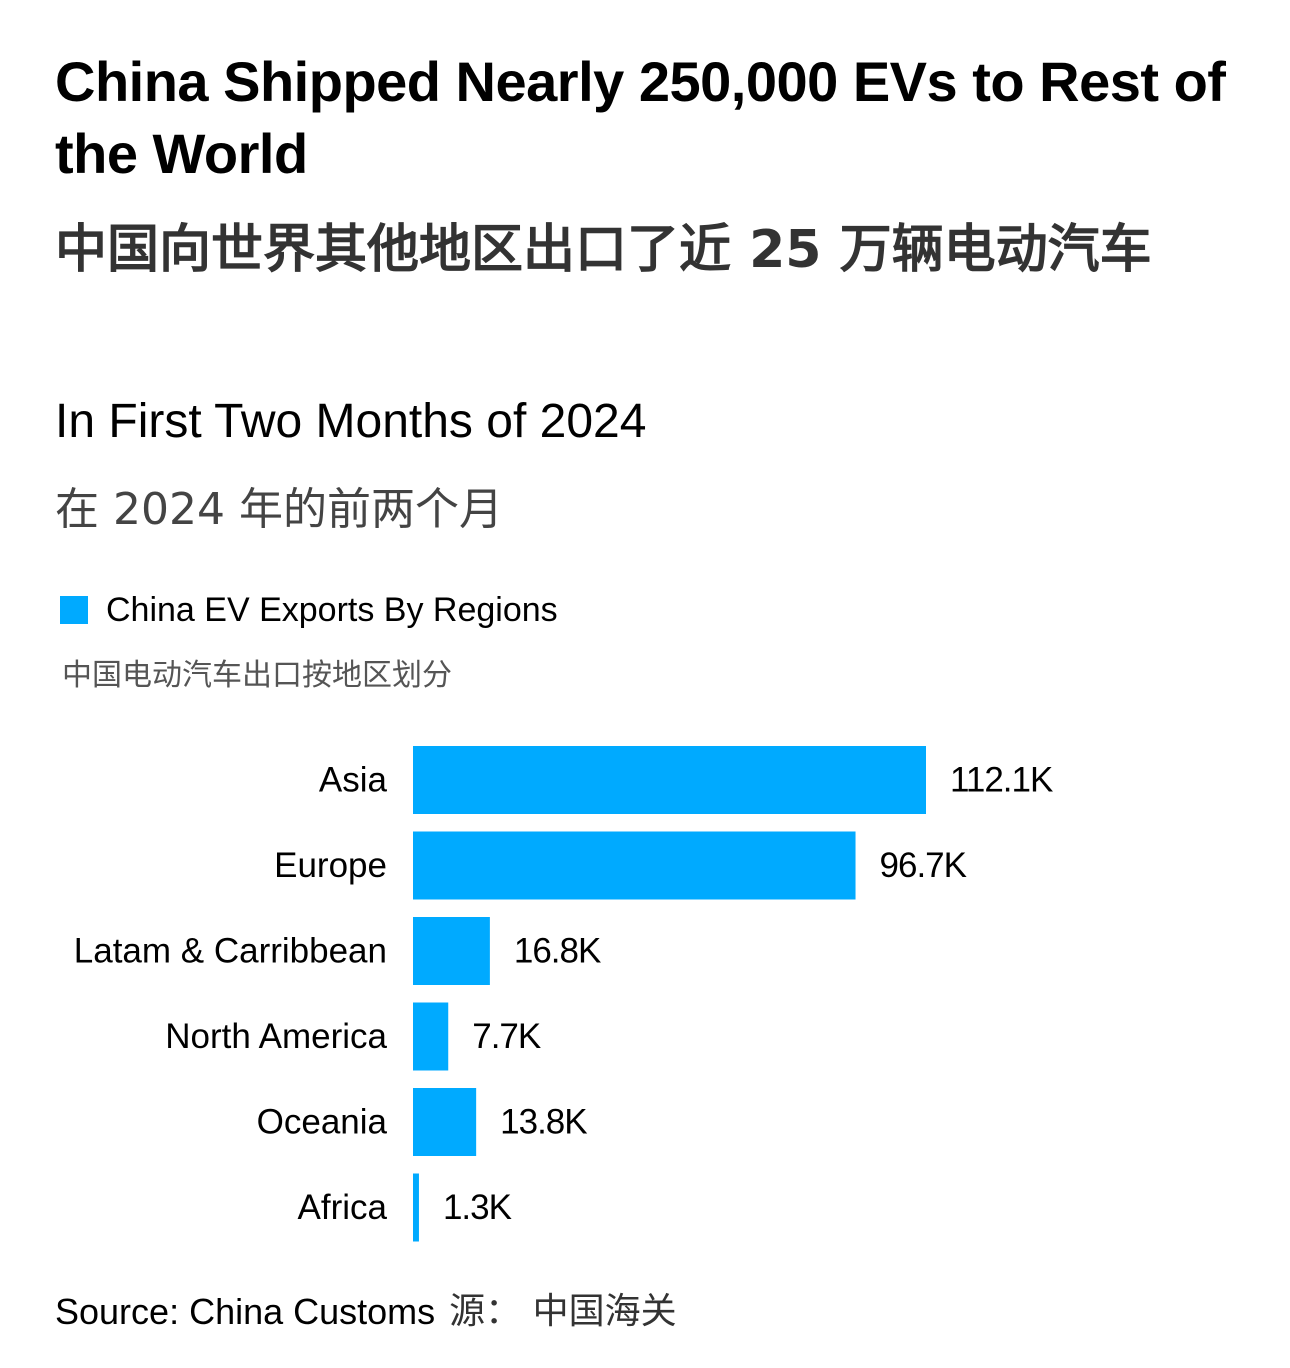 The width and height of the screenshot is (1290, 1368). I want to click on chart-subtitle: In First Two Months of 2024, so click(351, 421).